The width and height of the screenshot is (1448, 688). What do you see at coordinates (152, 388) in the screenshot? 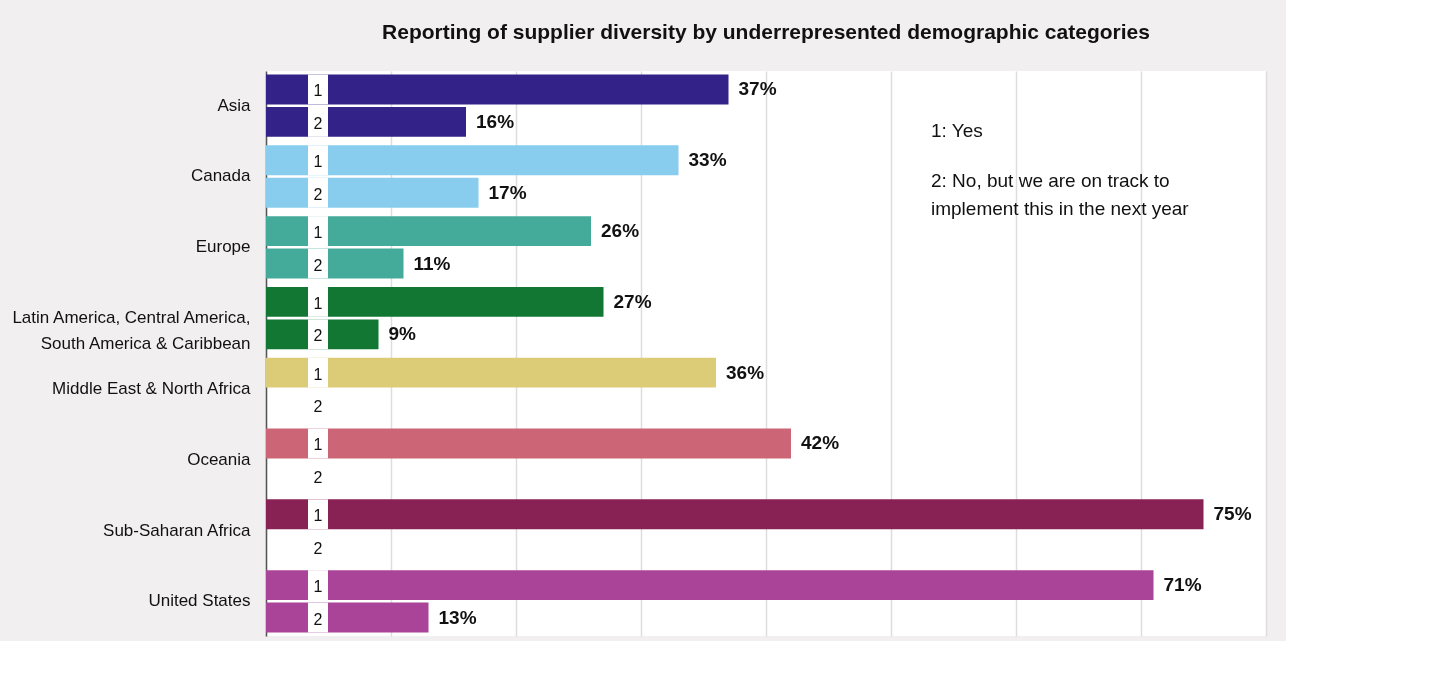
I see `y-tick-label: Middle East & North Africa` at bounding box center [152, 388].